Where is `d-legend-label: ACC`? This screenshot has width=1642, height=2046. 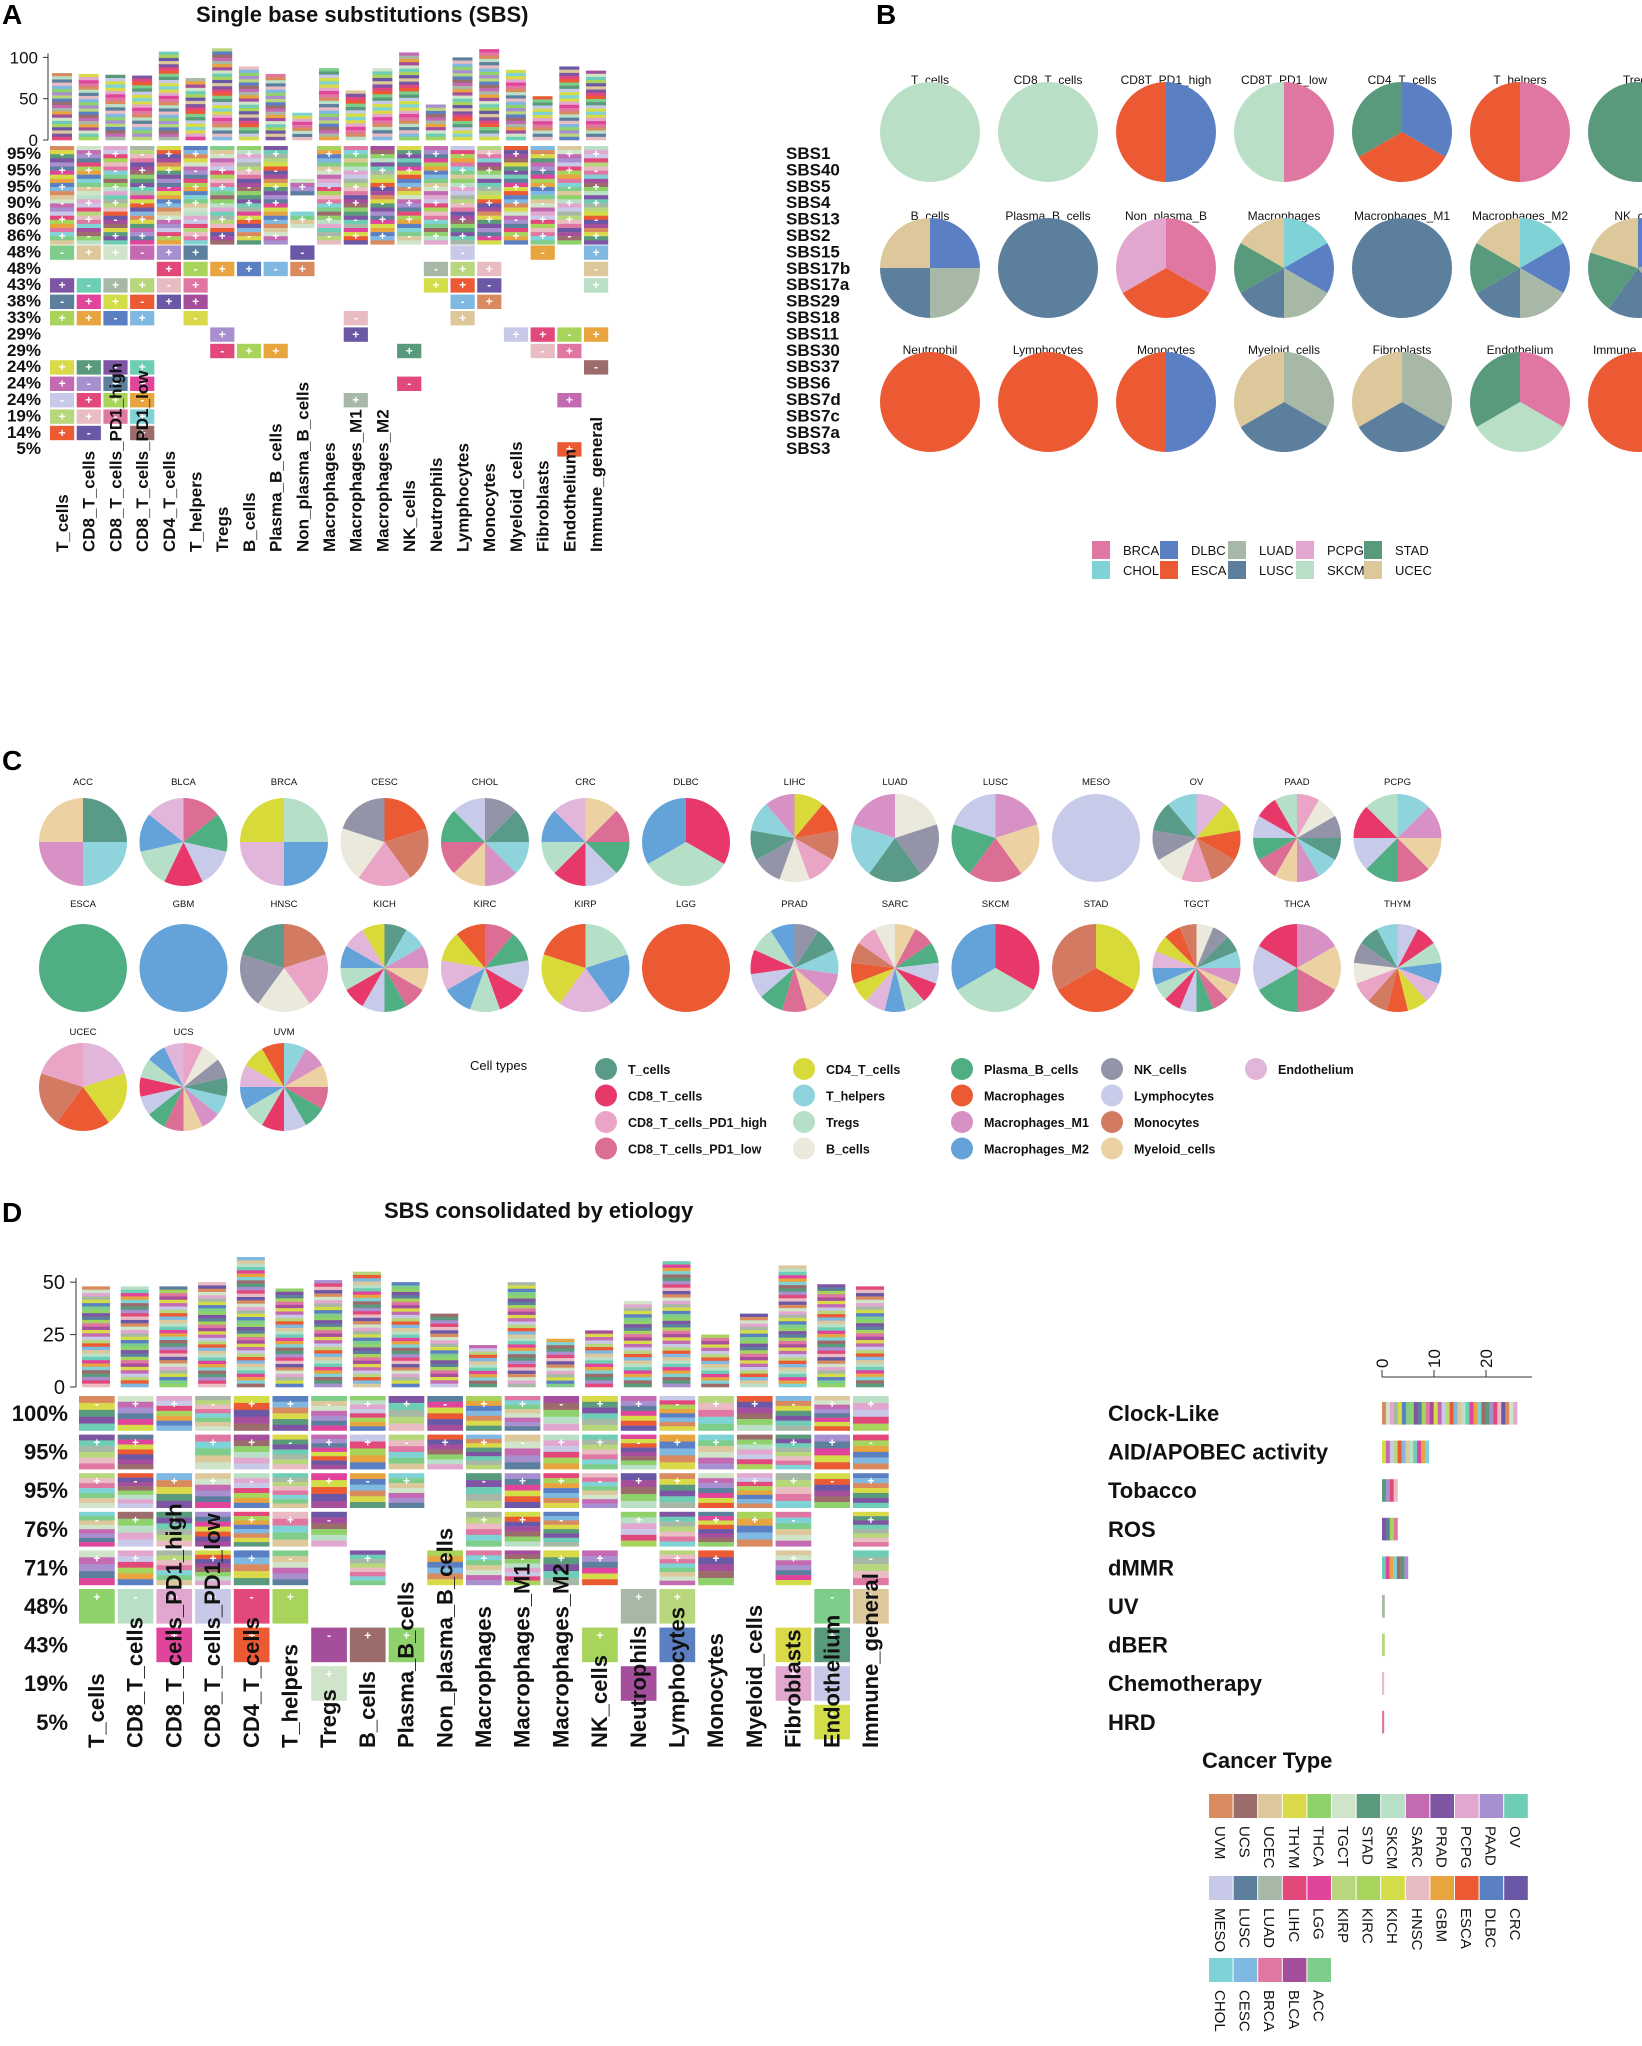 d-legend-label: ACC is located at coordinates (1317, 2006).